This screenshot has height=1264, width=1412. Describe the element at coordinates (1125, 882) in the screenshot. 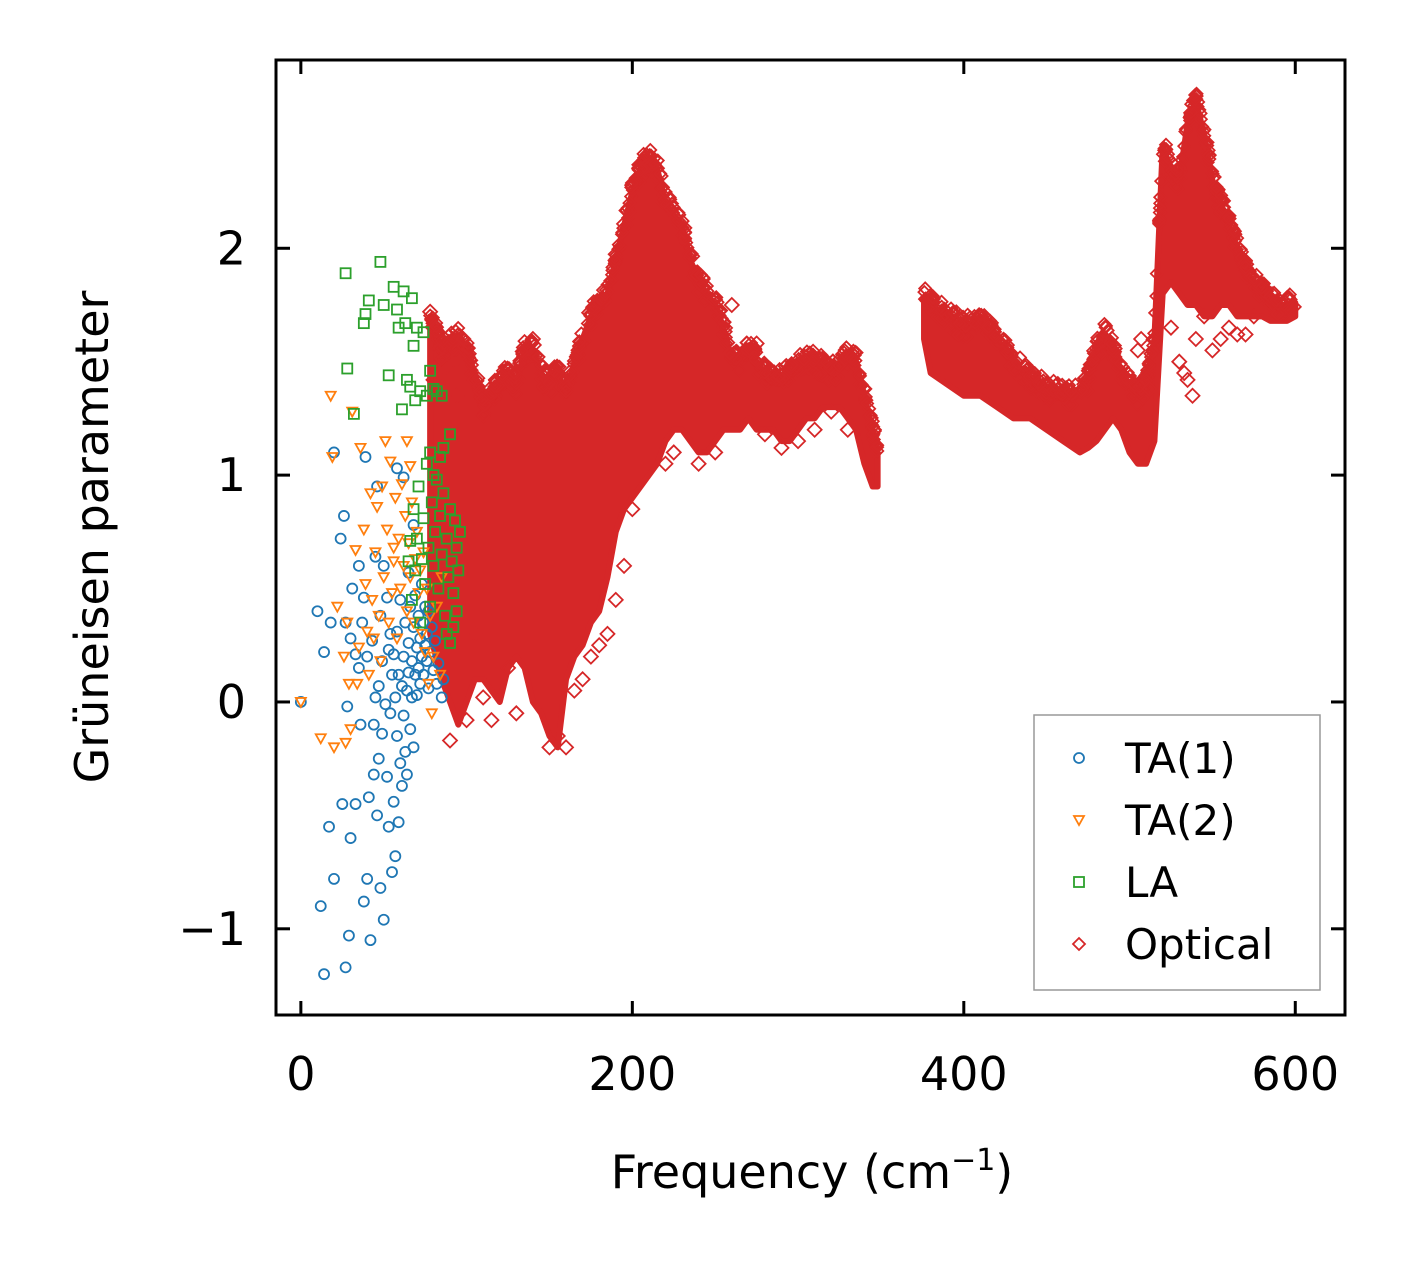

I see `legend-entry: LA` at that location.